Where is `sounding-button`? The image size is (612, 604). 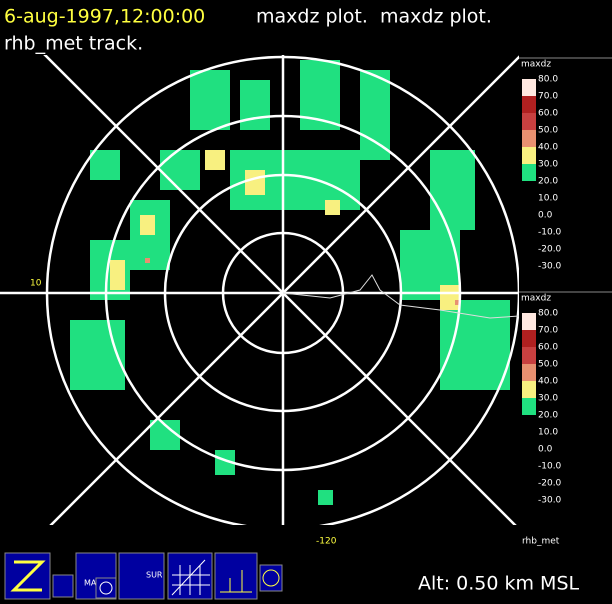 sounding-button is located at coordinates (236, 576).